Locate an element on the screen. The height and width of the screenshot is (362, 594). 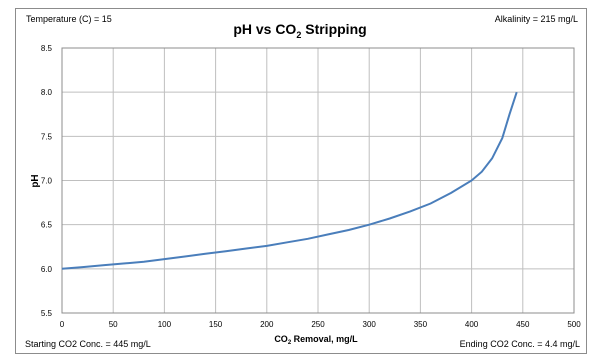
x-tick-labels: 0 50 100 150 200 250 300 350 400 450 500 is located at coordinates (320, 324).